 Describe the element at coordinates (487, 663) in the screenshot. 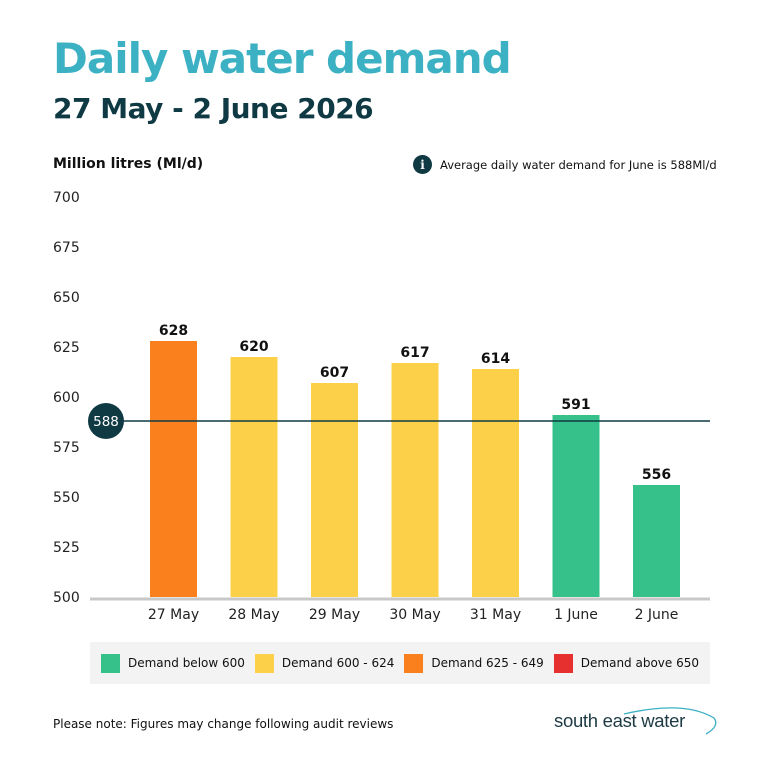

I see `legend-label: Demand 625 - 649` at that location.